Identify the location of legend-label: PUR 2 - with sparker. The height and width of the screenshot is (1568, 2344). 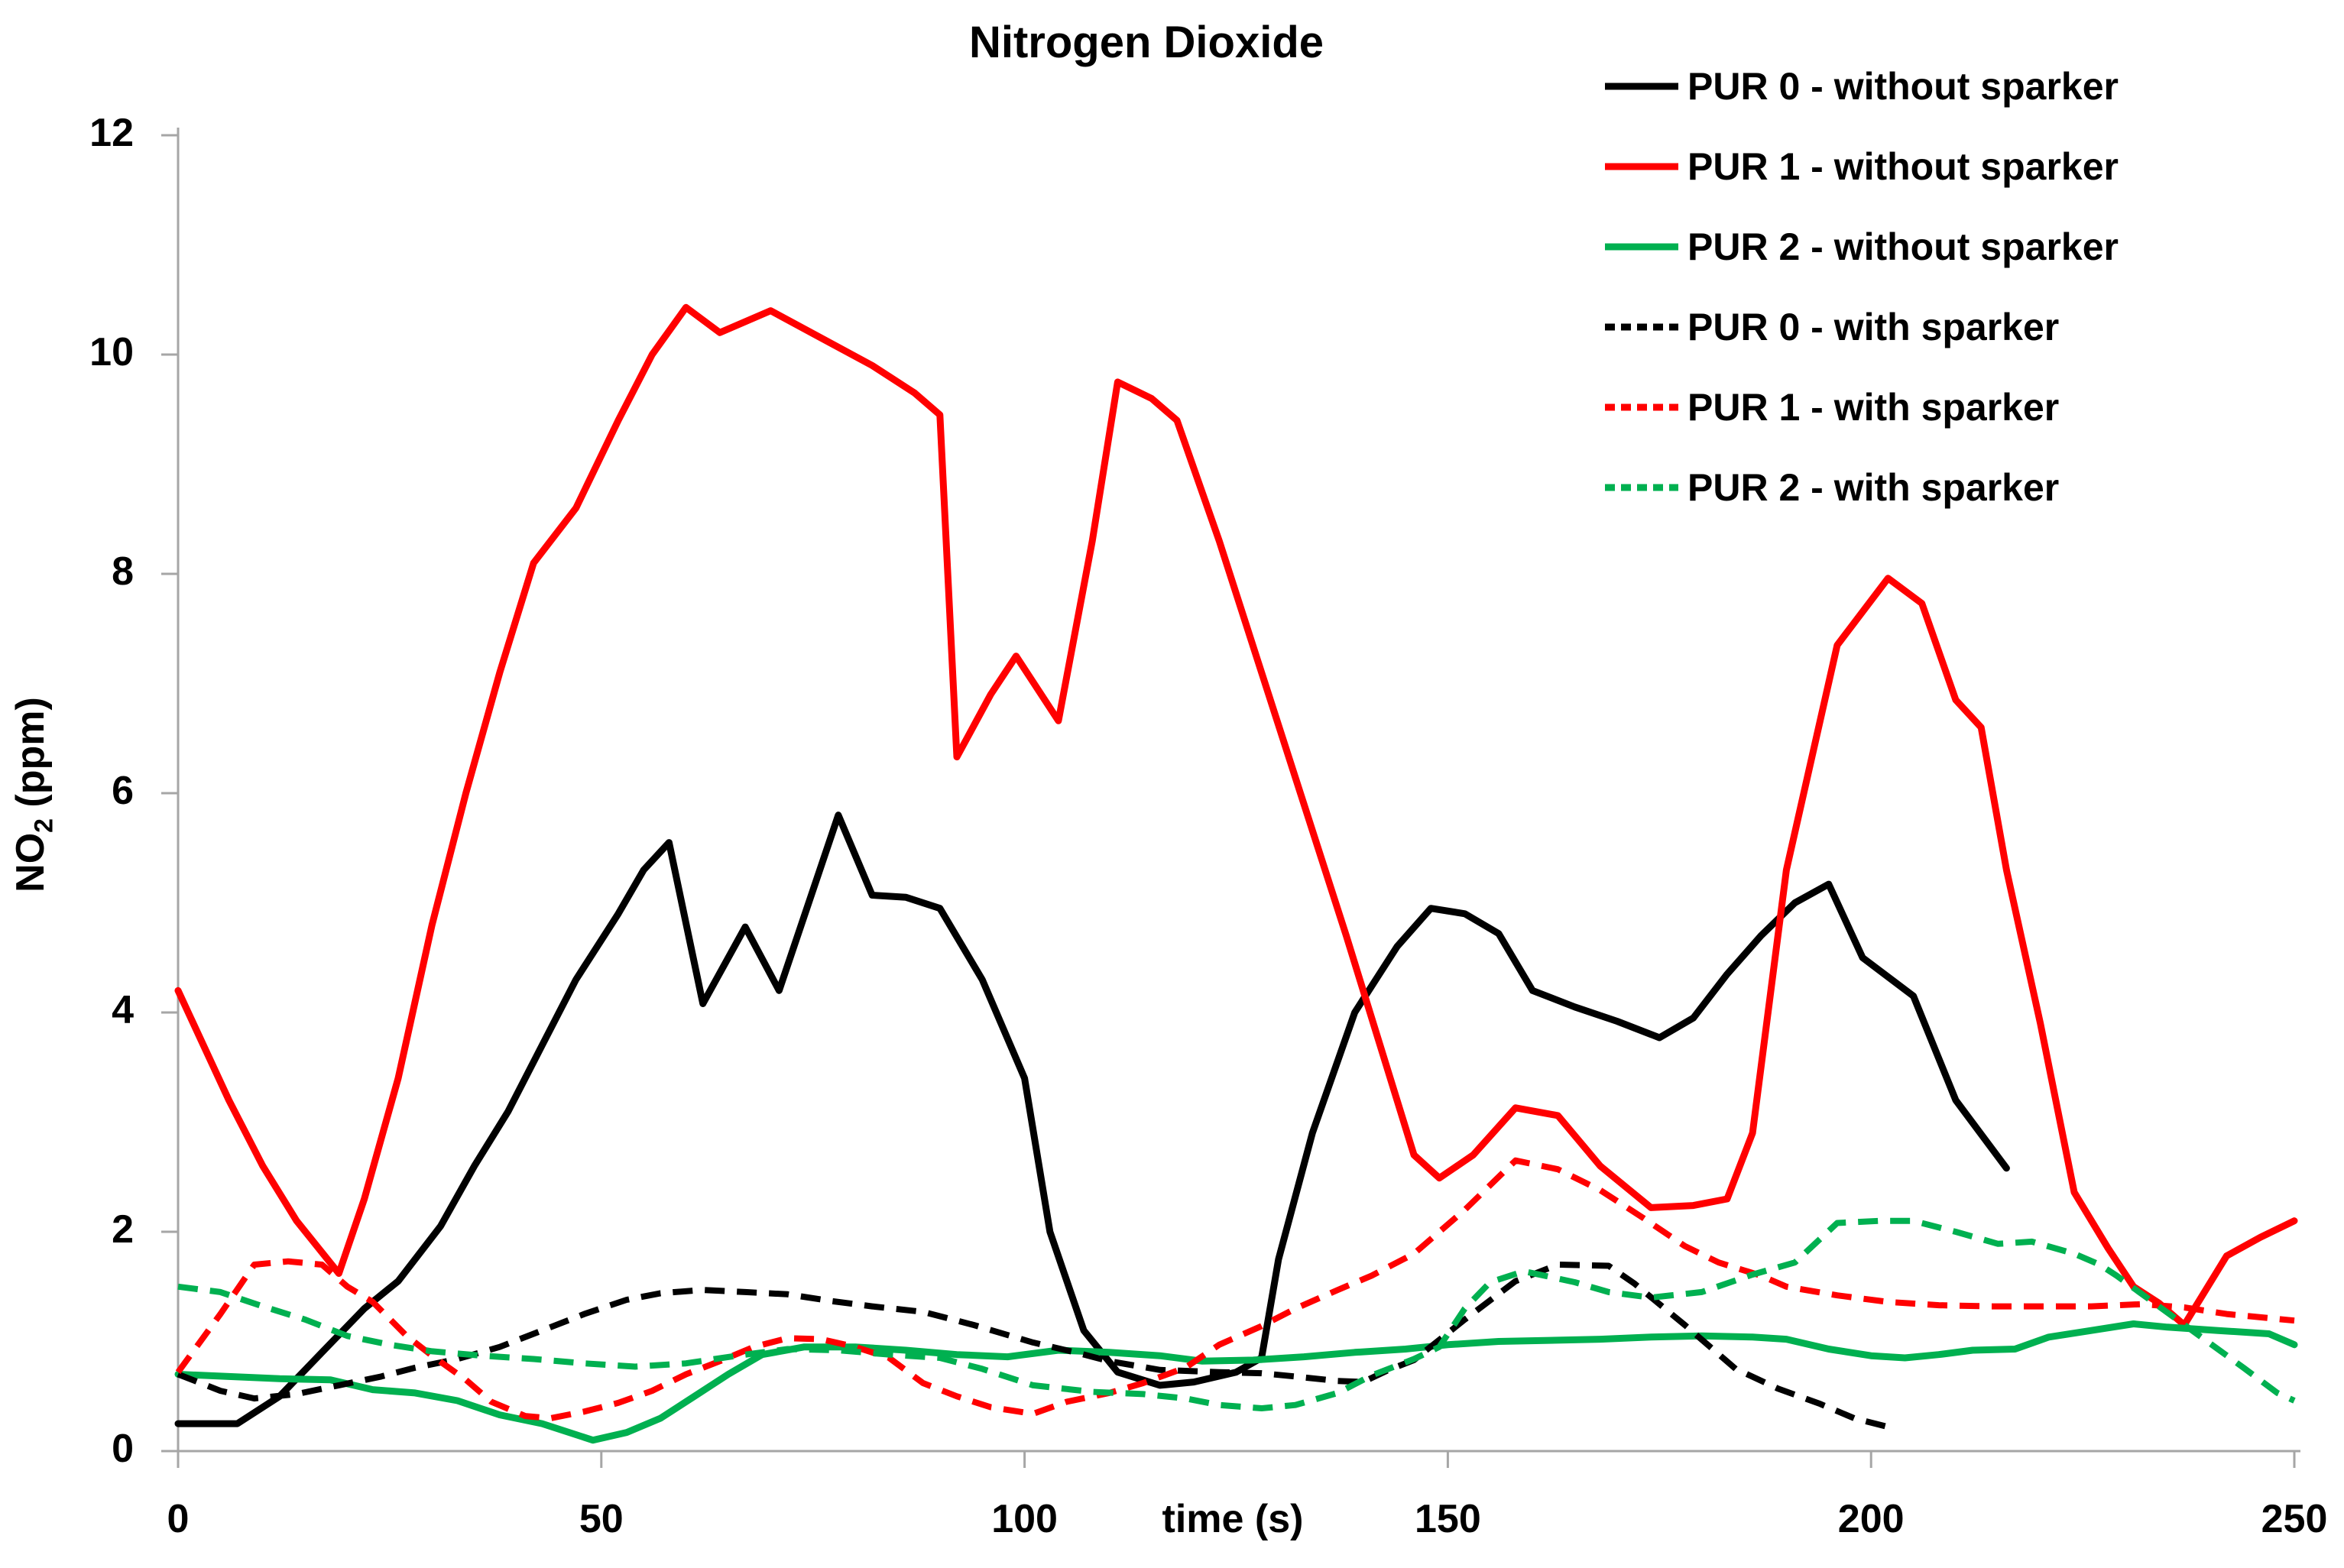
(1874, 487).